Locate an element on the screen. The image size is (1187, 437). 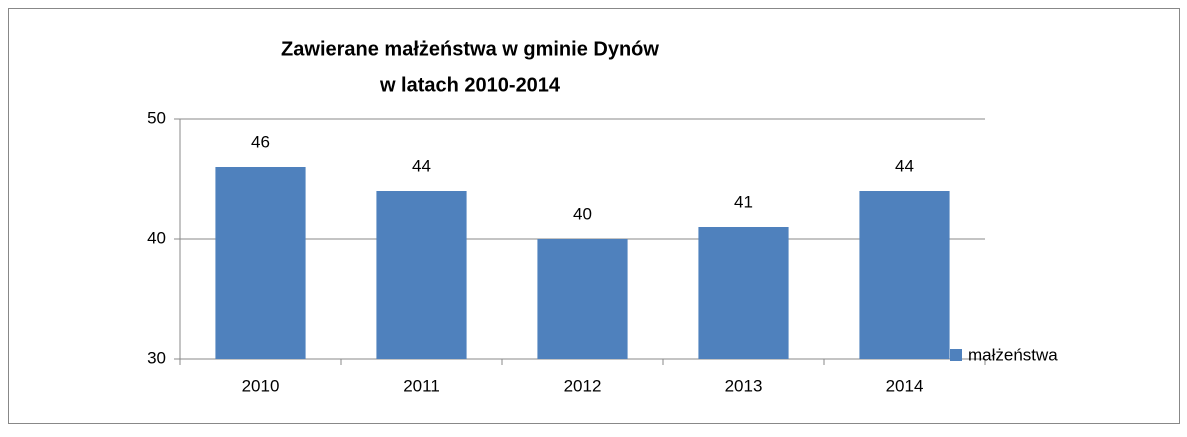
data-label: 41 is located at coordinates (743, 201).